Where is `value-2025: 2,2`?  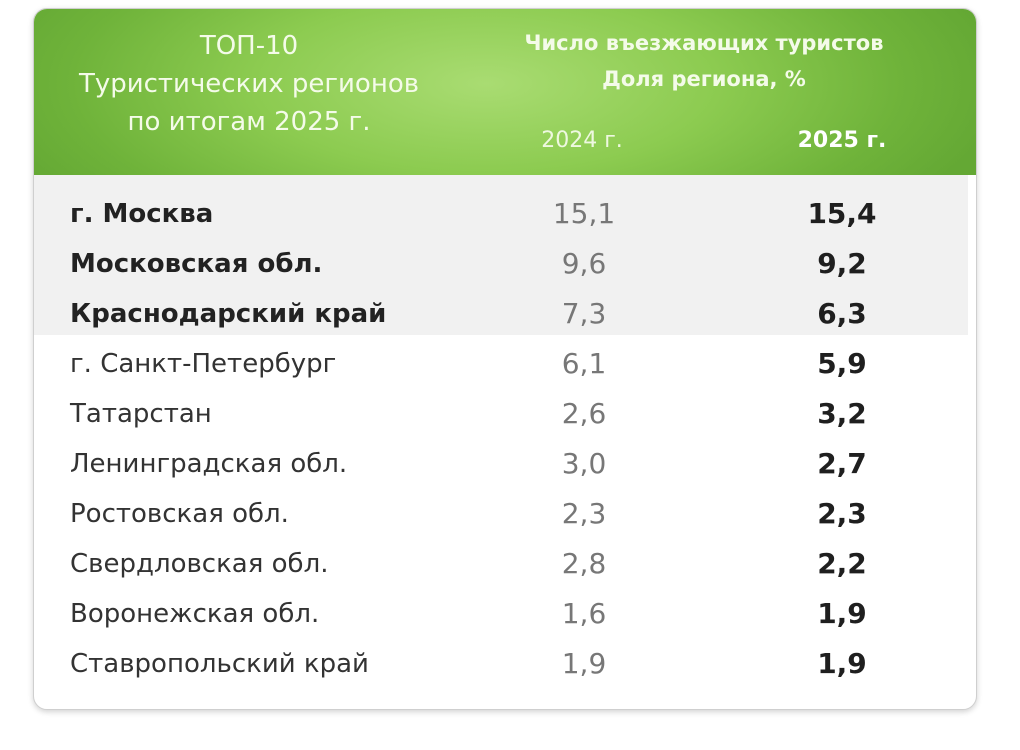
value-2025: 2,2 is located at coordinates (842, 563).